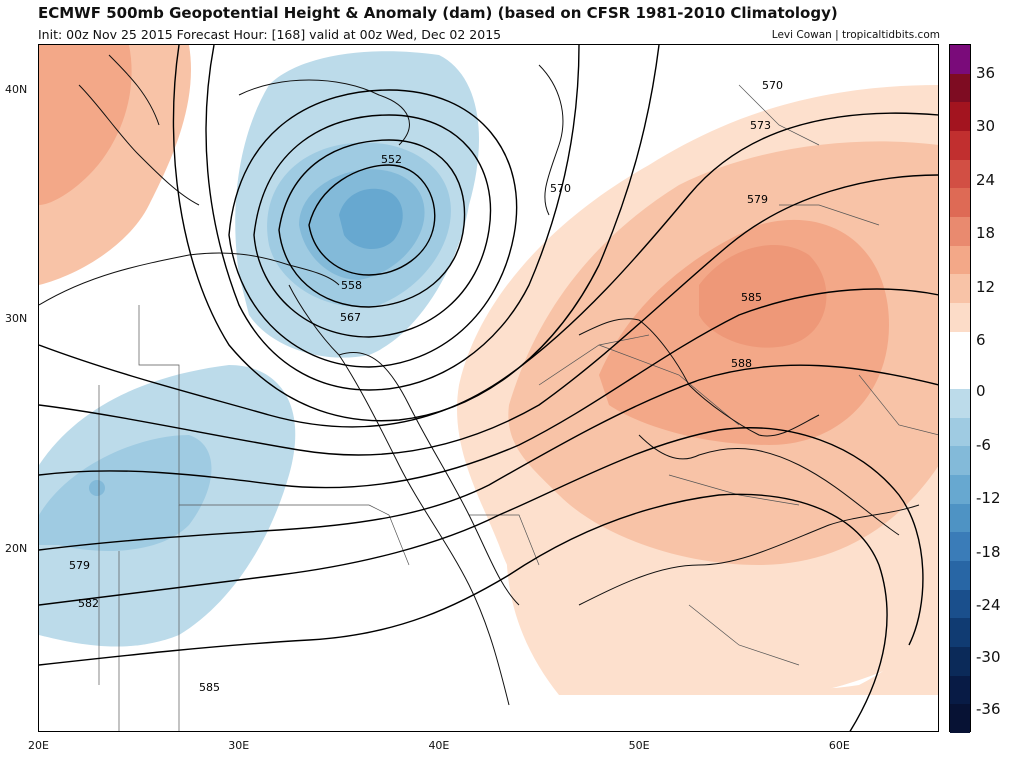  I want to click on contour-label: 588, so click(741, 363).